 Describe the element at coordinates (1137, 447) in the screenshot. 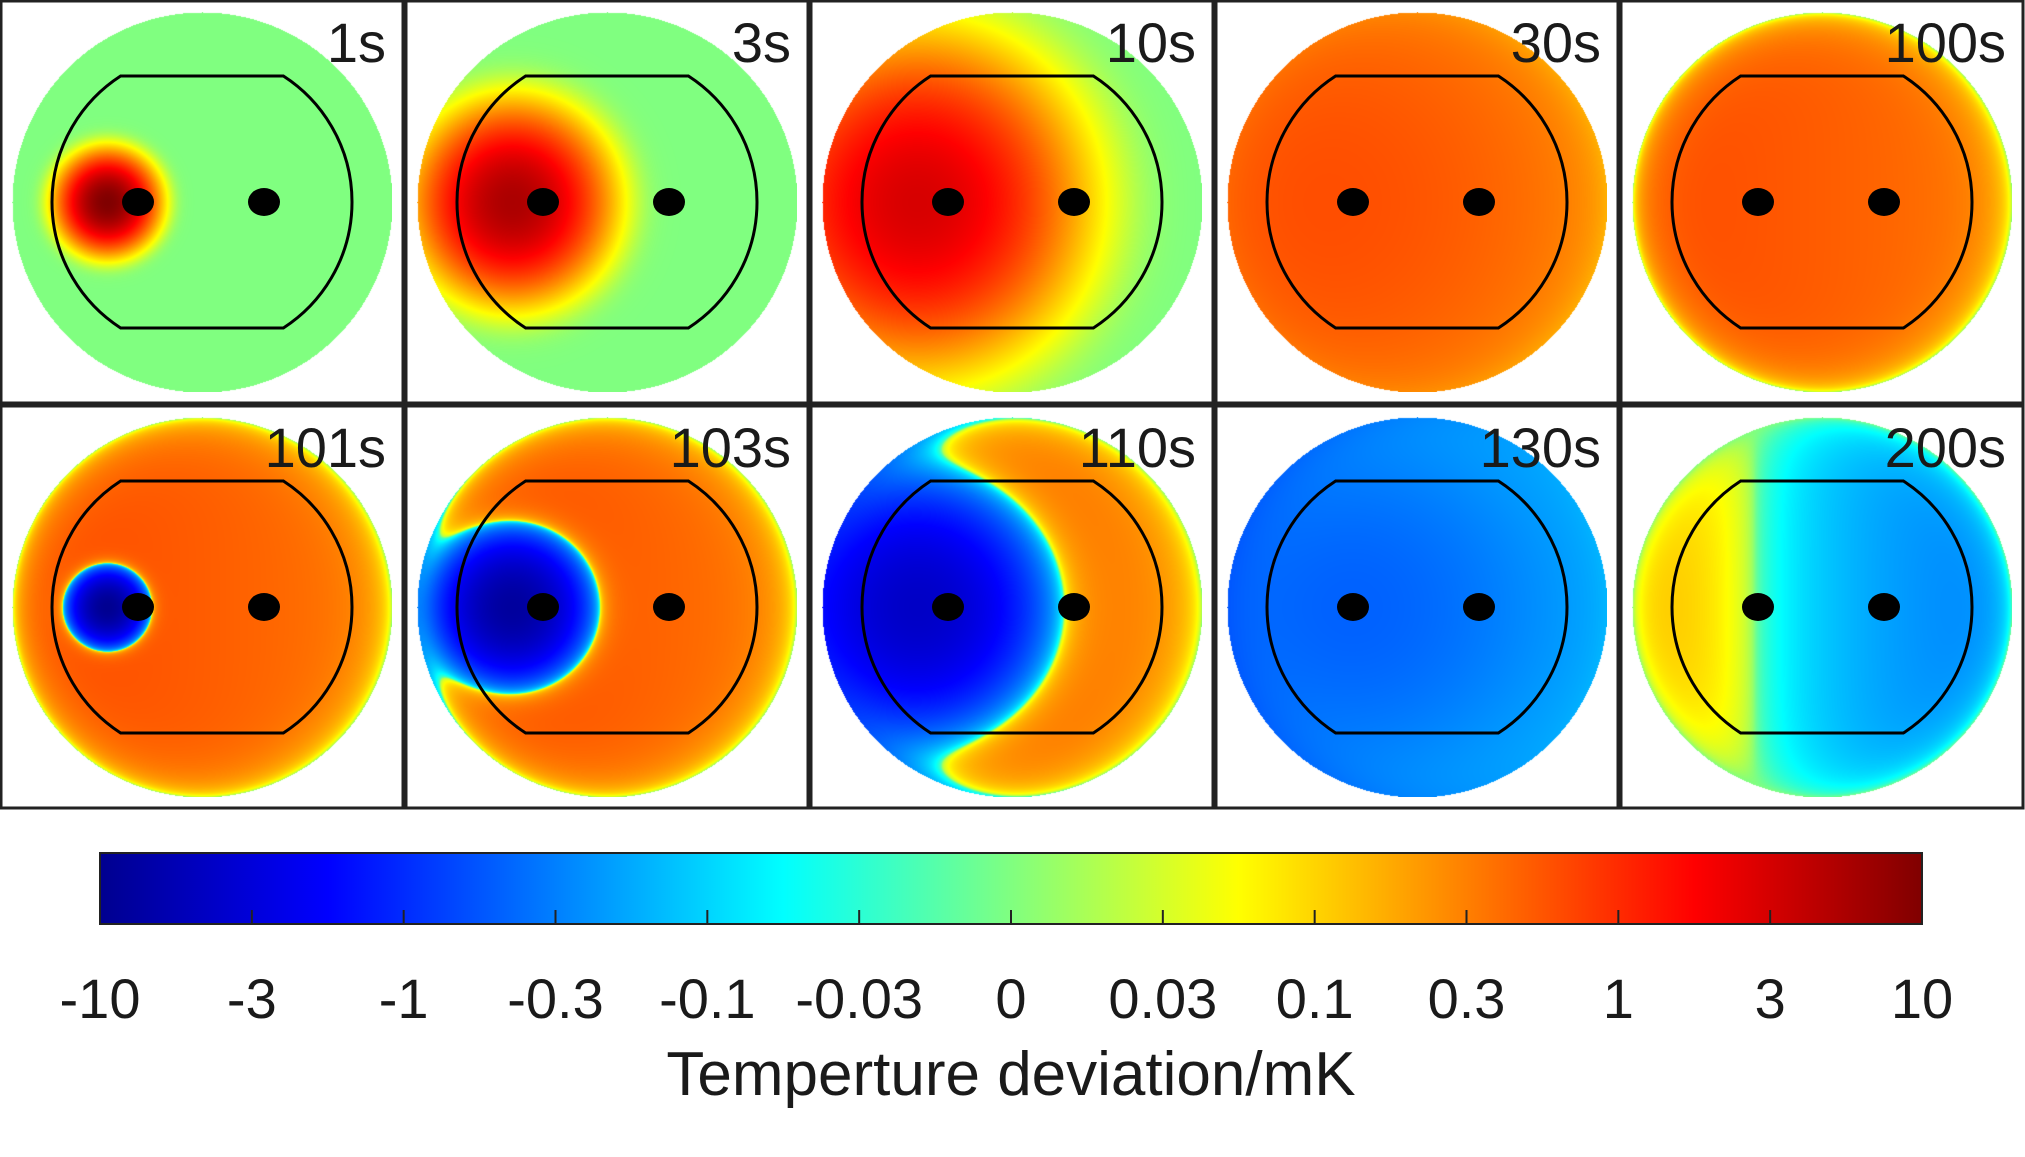

I see `time-label: 110s` at that location.